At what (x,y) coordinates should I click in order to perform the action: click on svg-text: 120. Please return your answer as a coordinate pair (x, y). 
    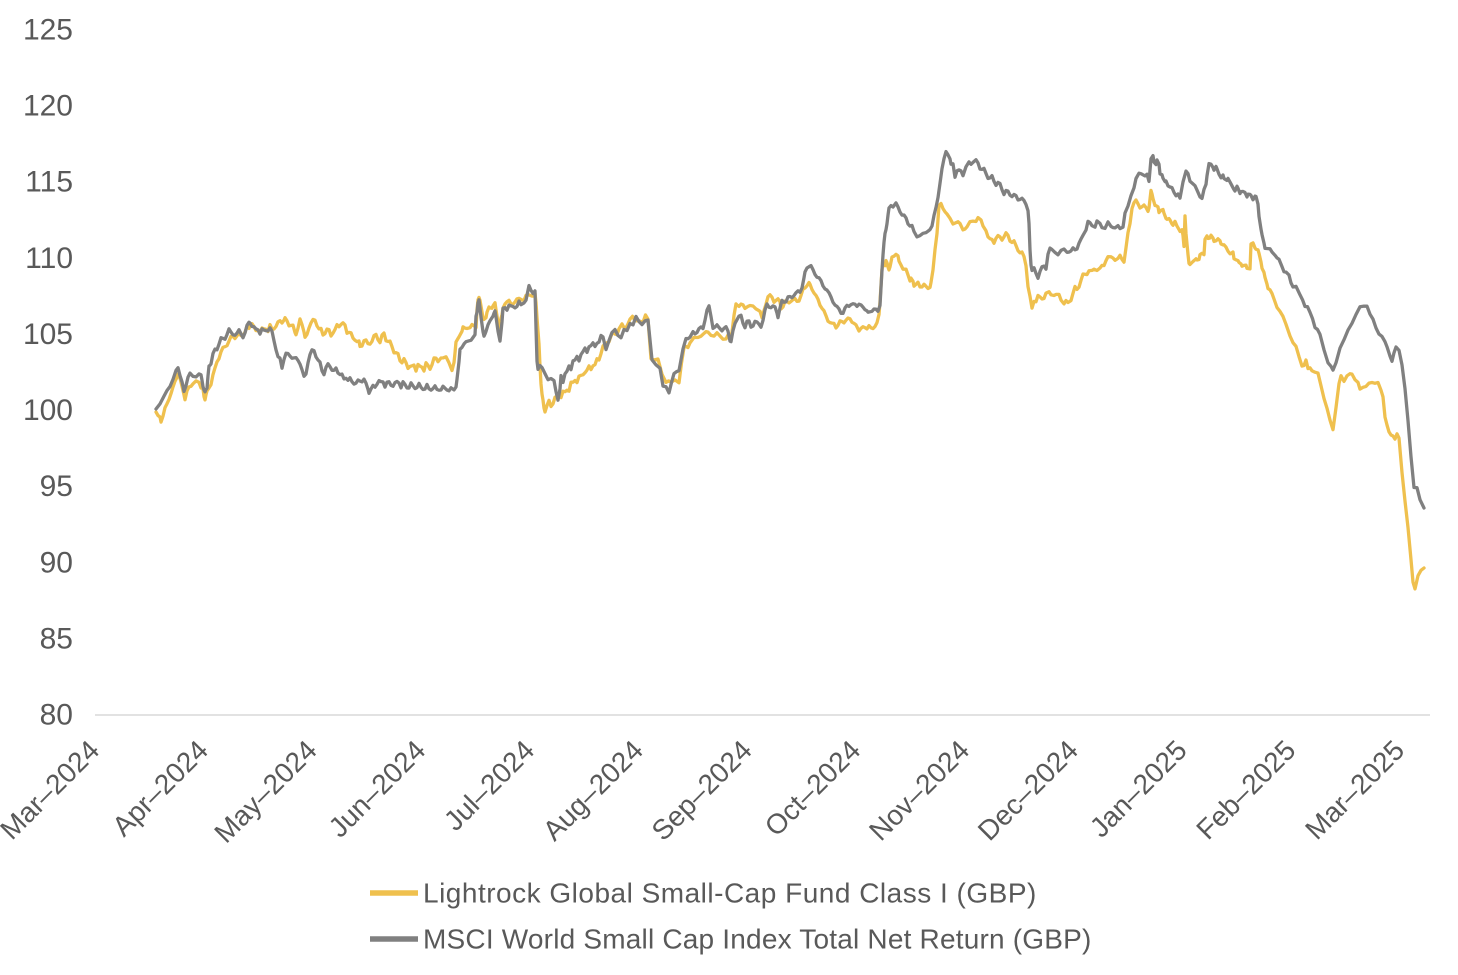
    Looking at the image, I should click on (48, 106).